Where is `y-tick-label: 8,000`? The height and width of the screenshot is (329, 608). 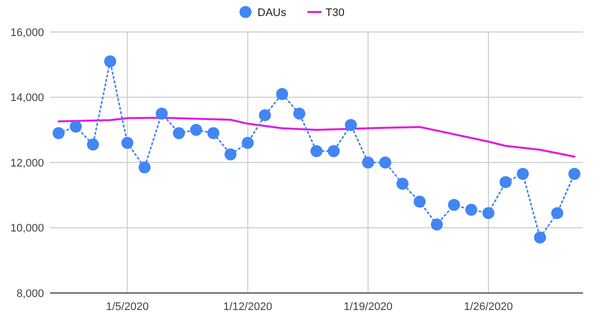
y-tick-label: 8,000 is located at coordinates (30, 294).